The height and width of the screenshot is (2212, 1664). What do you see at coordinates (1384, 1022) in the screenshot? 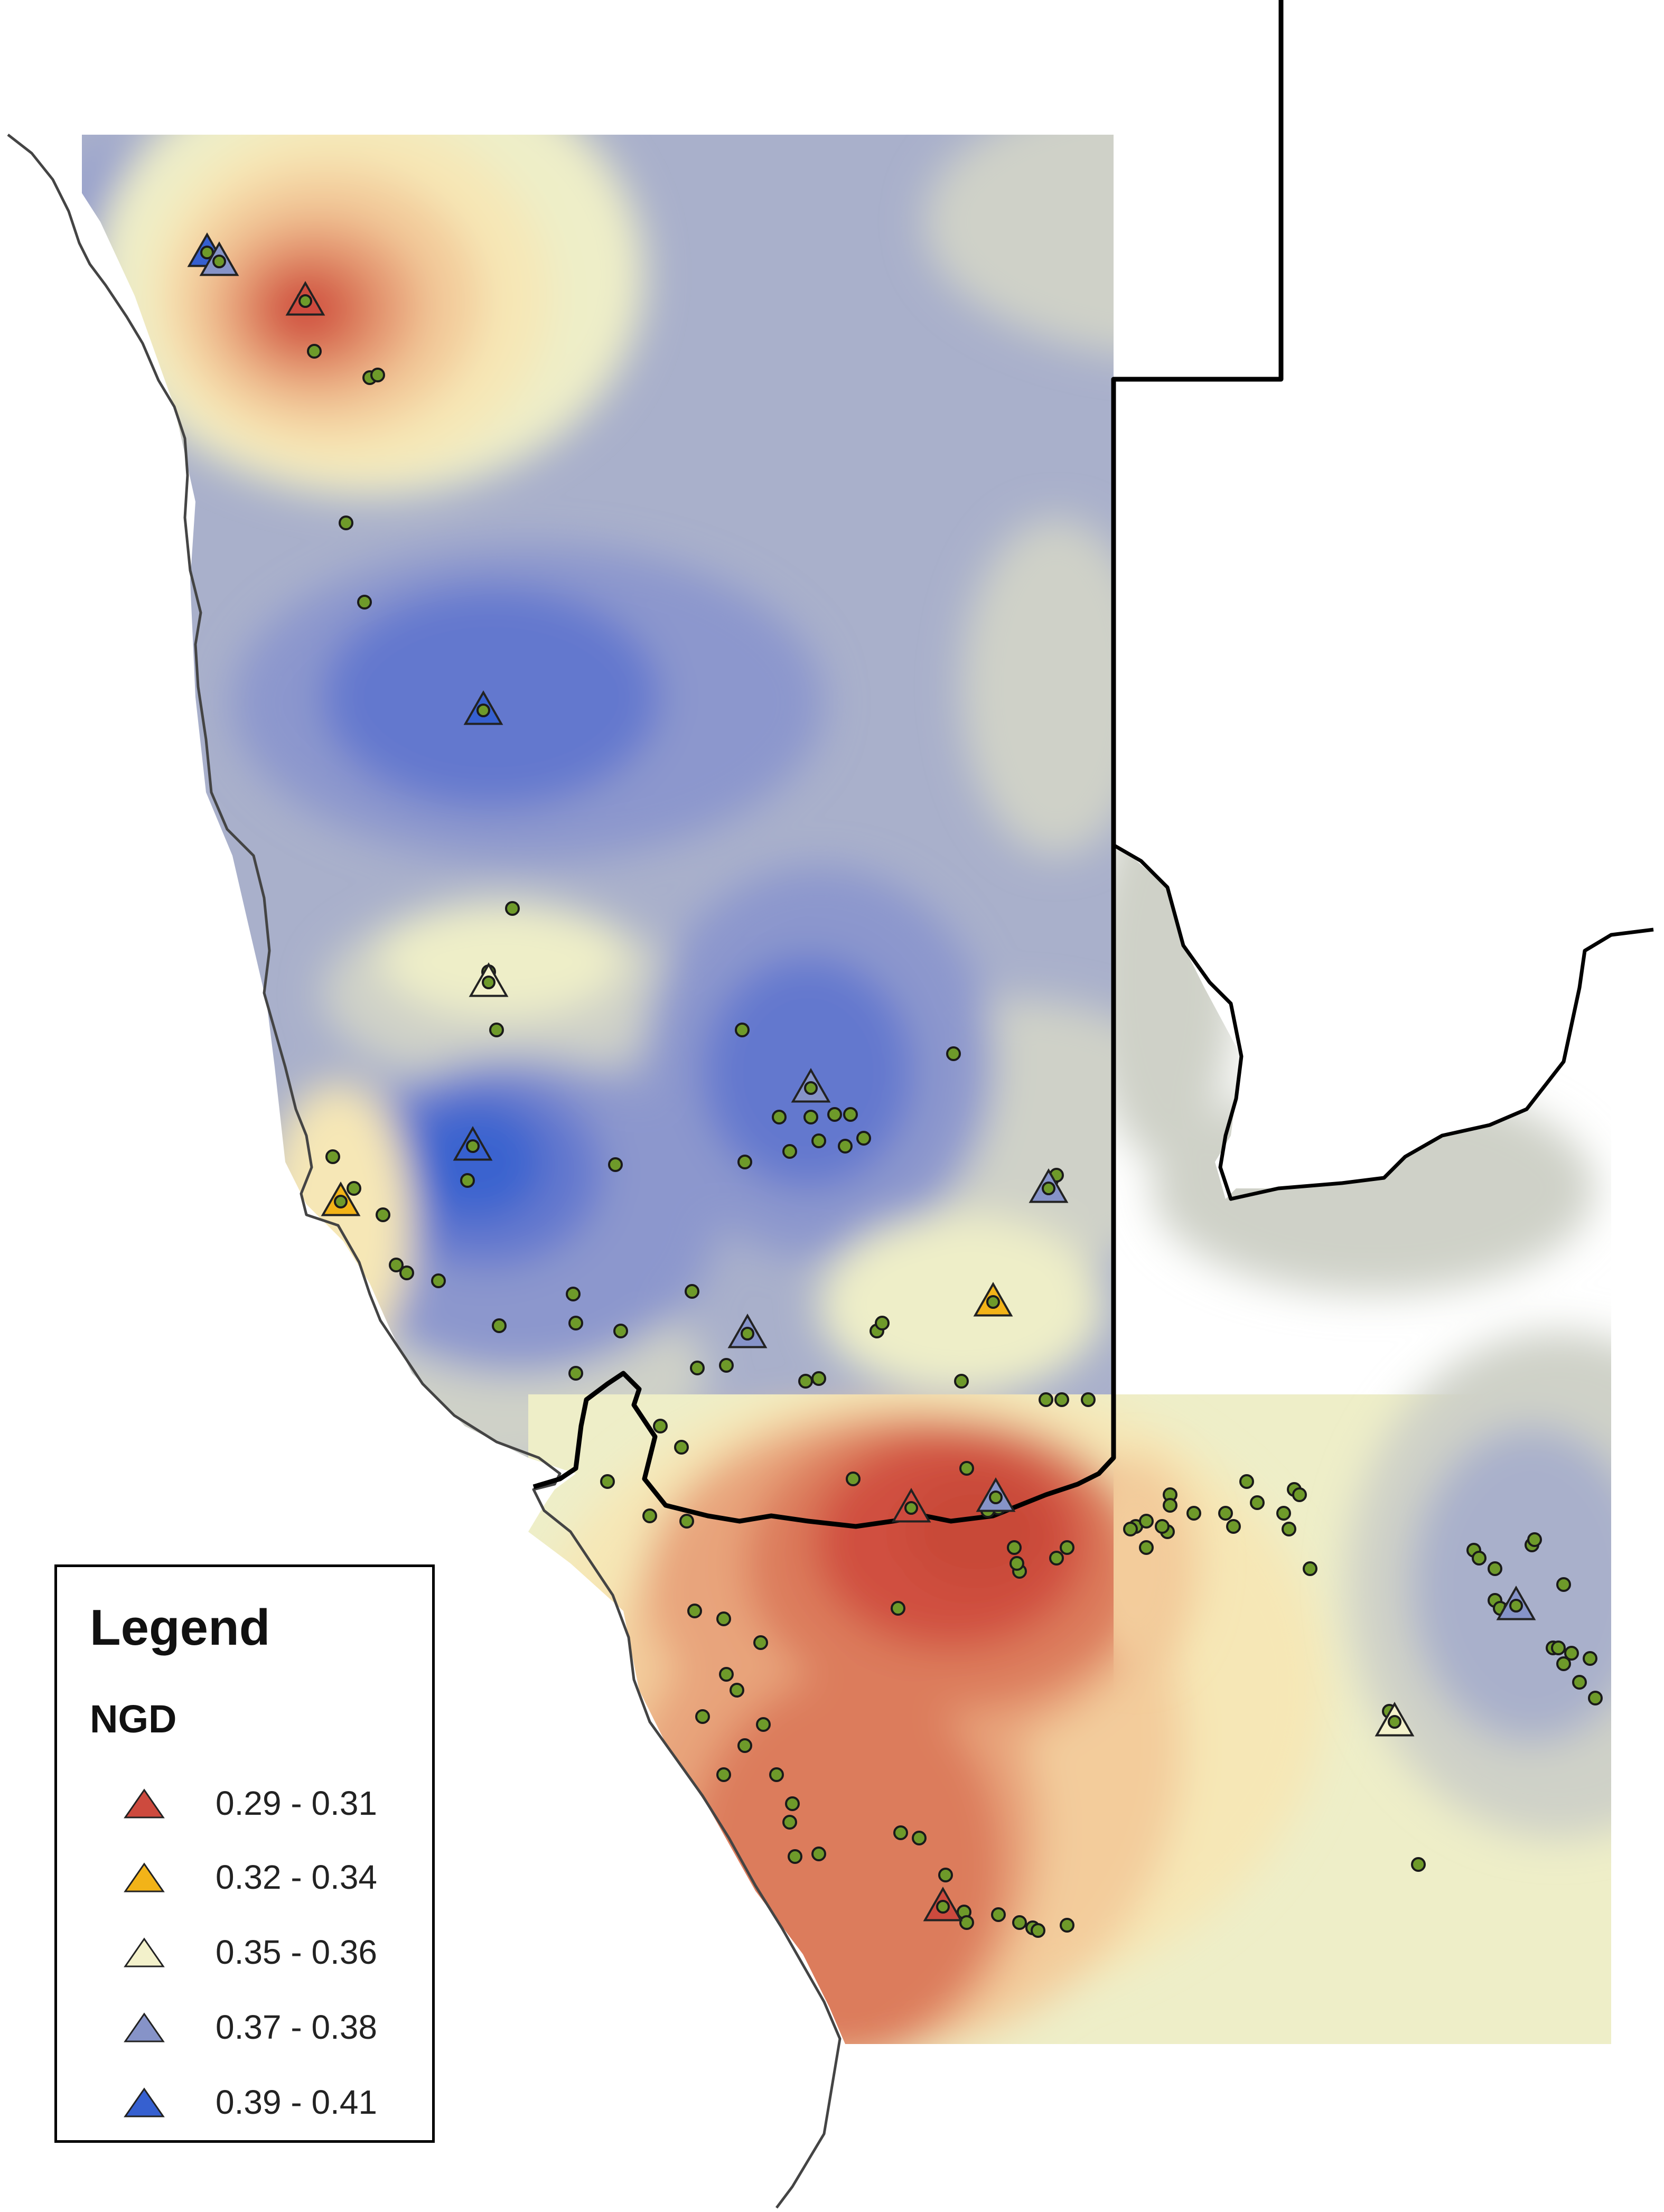
I see `border-east` at bounding box center [1384, 1022].